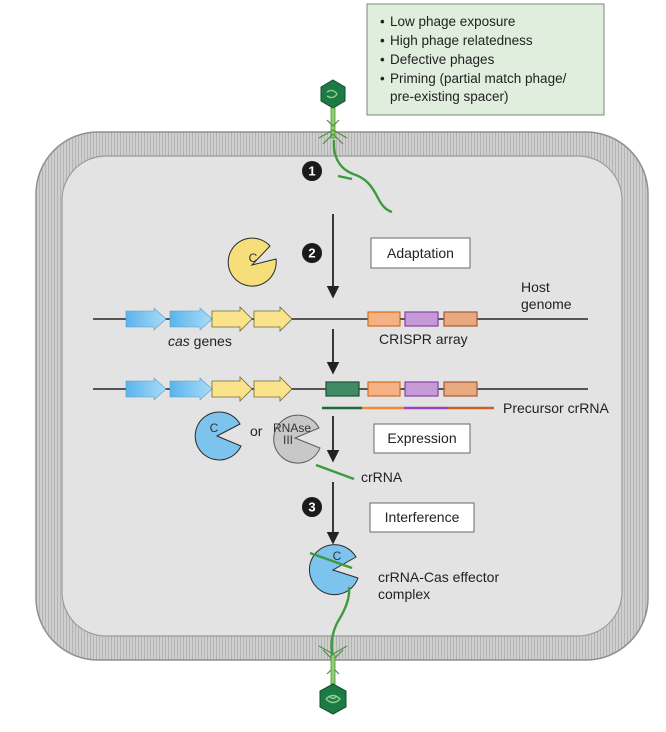  I want to click on crrna-label: crRNA, so click(382, 477).